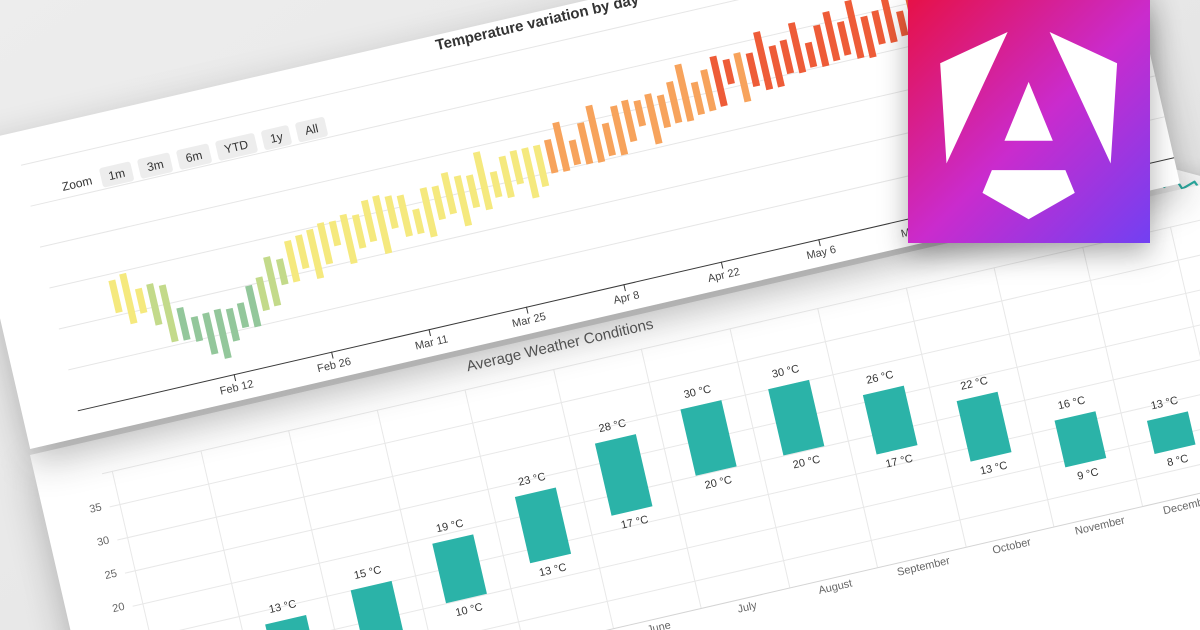 This screenshot has height=630, width=1200. What do you see at coordinates (659, 624) in the screenshot?
I see `month-label: June` at bounding box center [659, 624].